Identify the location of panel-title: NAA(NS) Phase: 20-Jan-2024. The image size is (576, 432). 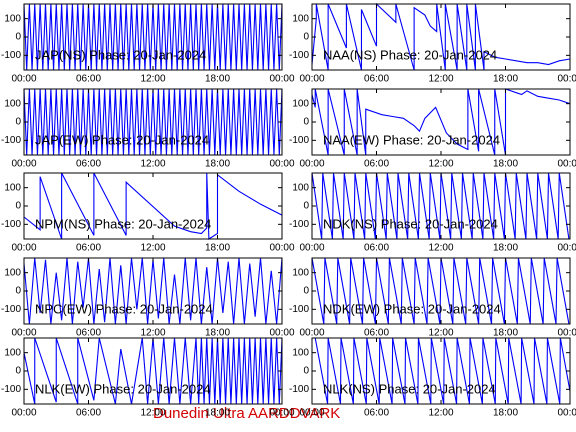
(410, 54).